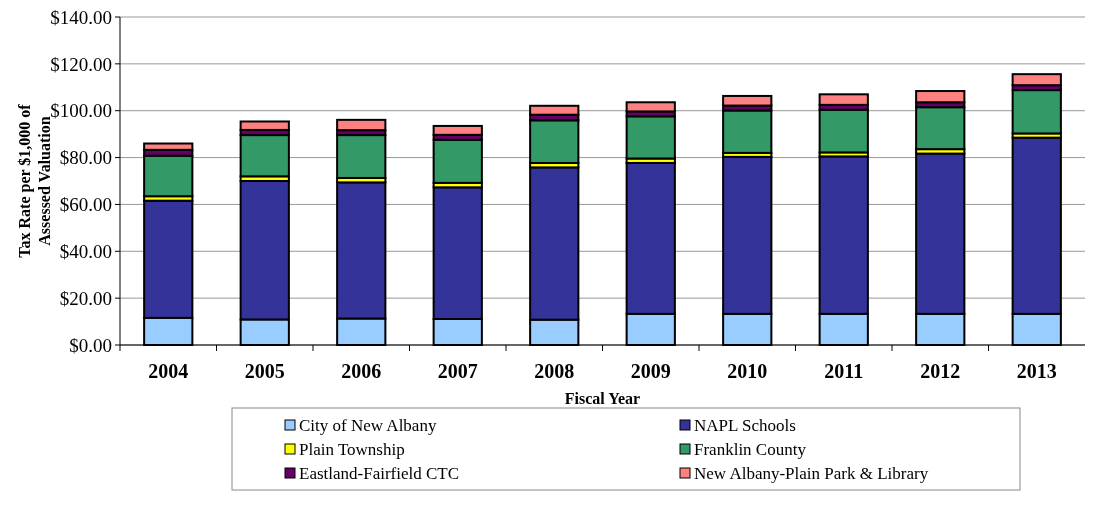 The width and height of the screenshot is (1094, 523). I want to click on x-tick-label: 2012, so click(940, 371).